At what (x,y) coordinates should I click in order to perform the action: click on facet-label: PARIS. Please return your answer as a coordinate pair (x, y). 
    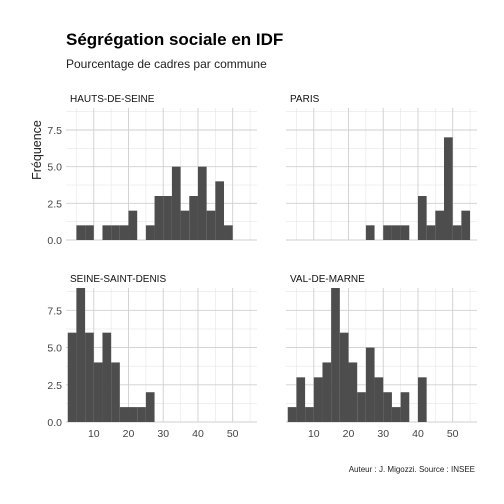
    Looking at the image, I should click on (305, 99).